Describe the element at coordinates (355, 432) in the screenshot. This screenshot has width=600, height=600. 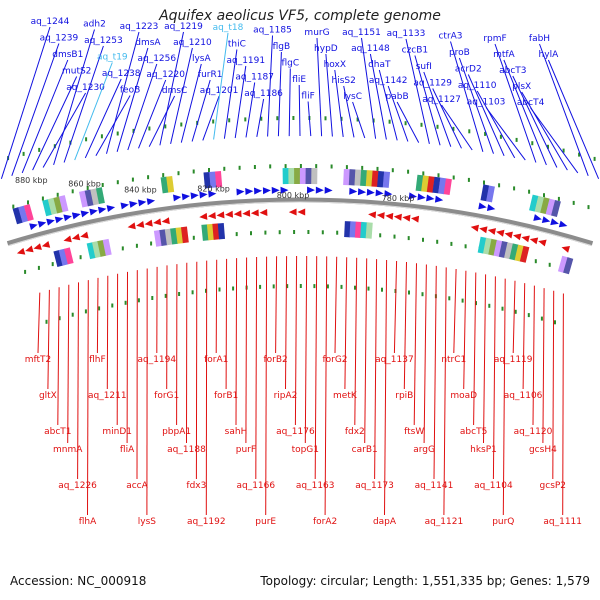
I see `bottom-gene-label: fdx2` at that location.